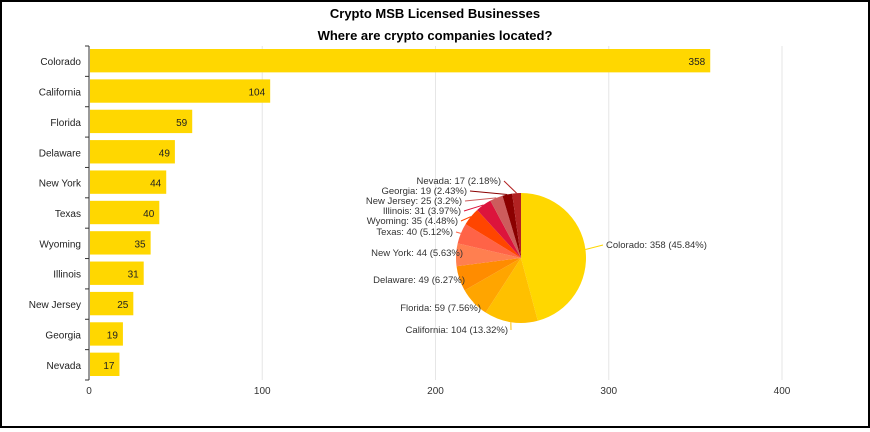 The image size is (870, 432). I want to click on x-tick-label: 400, so click(782, 391).